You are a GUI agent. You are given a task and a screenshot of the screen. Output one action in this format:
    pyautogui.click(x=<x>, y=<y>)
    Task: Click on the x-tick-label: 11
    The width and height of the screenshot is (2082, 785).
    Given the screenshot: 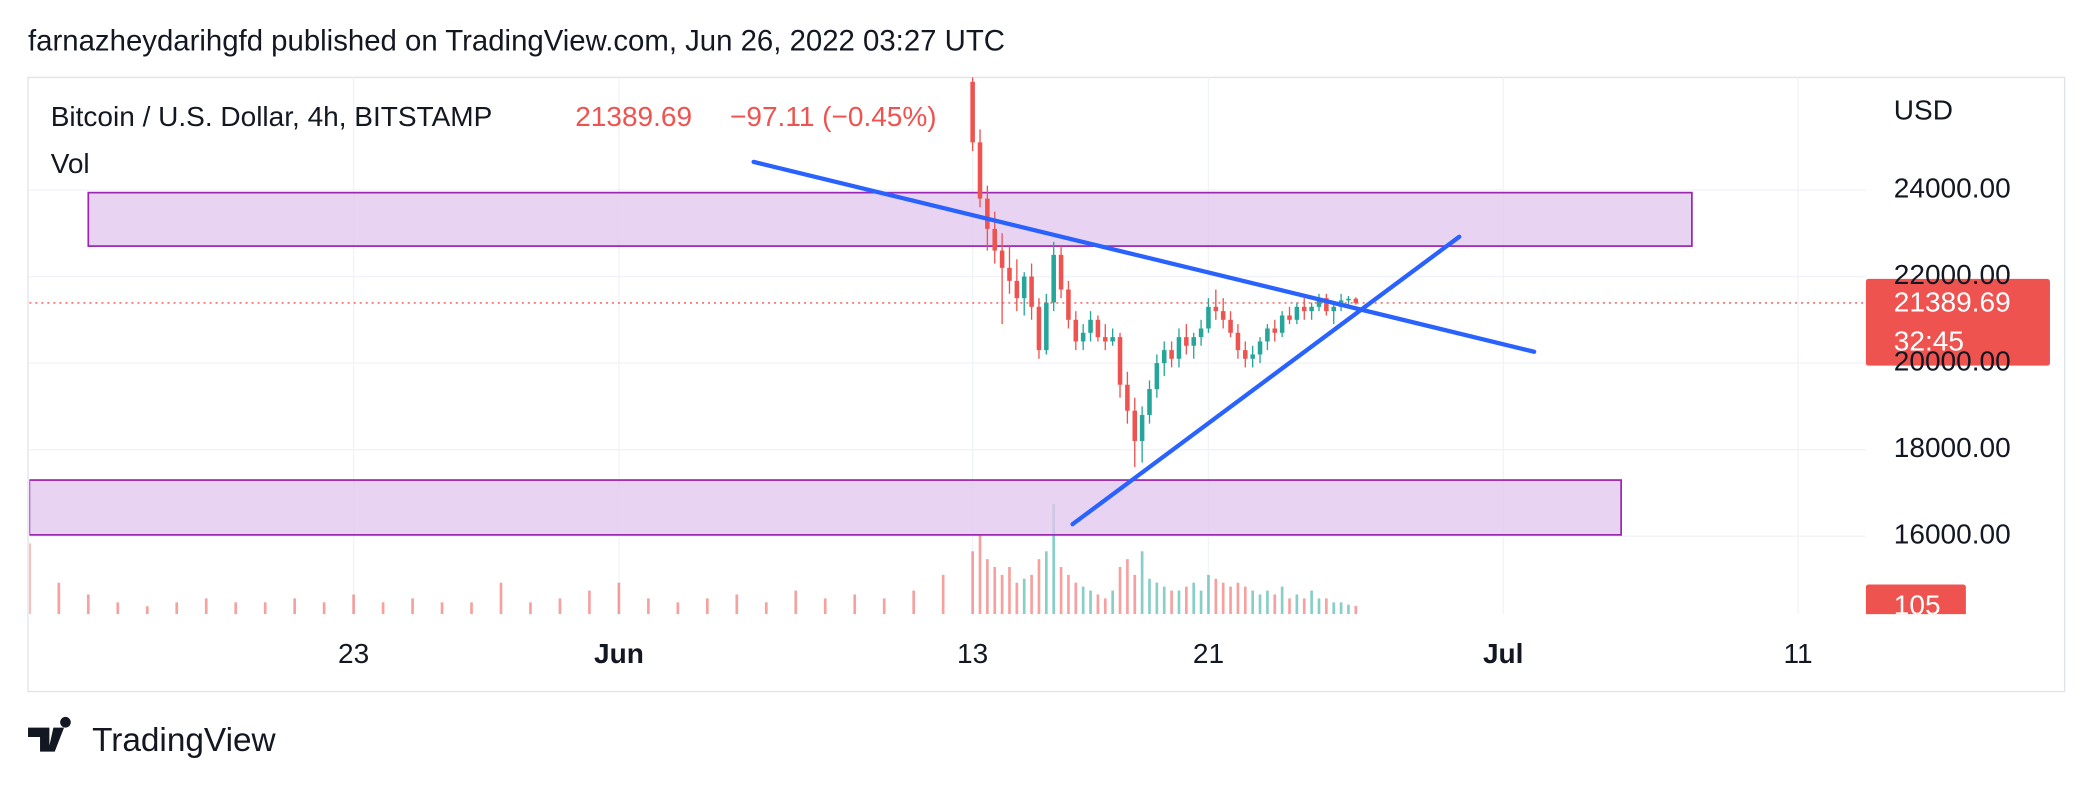 What is the action you would take?
    pyautogui.click(x=1797, y=653)
    